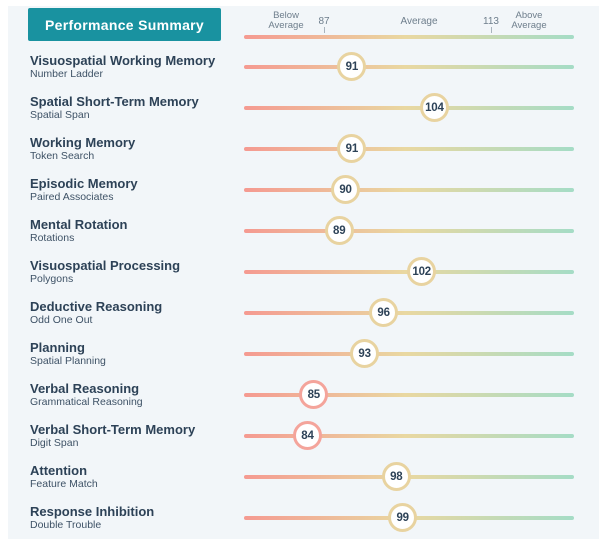 This screenshot has width=606, height=546. What do you see at coordinates (66, 524) in the screenshot?
I see `test-subtask: Double Trouble` at bounding box center [66, 524].